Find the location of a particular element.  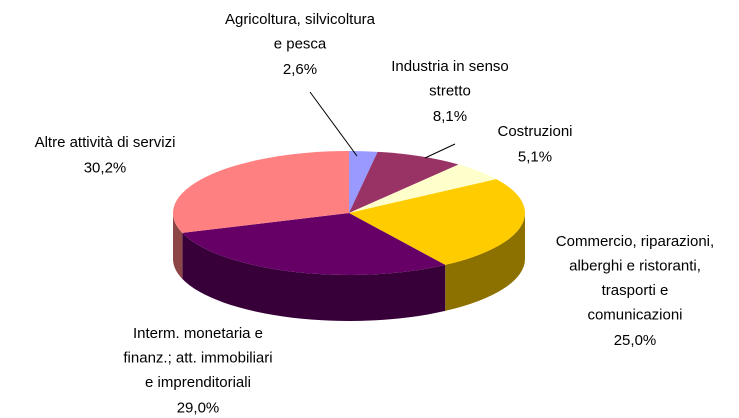

slice-label: trasporti e is located at coordinates (635, 290).